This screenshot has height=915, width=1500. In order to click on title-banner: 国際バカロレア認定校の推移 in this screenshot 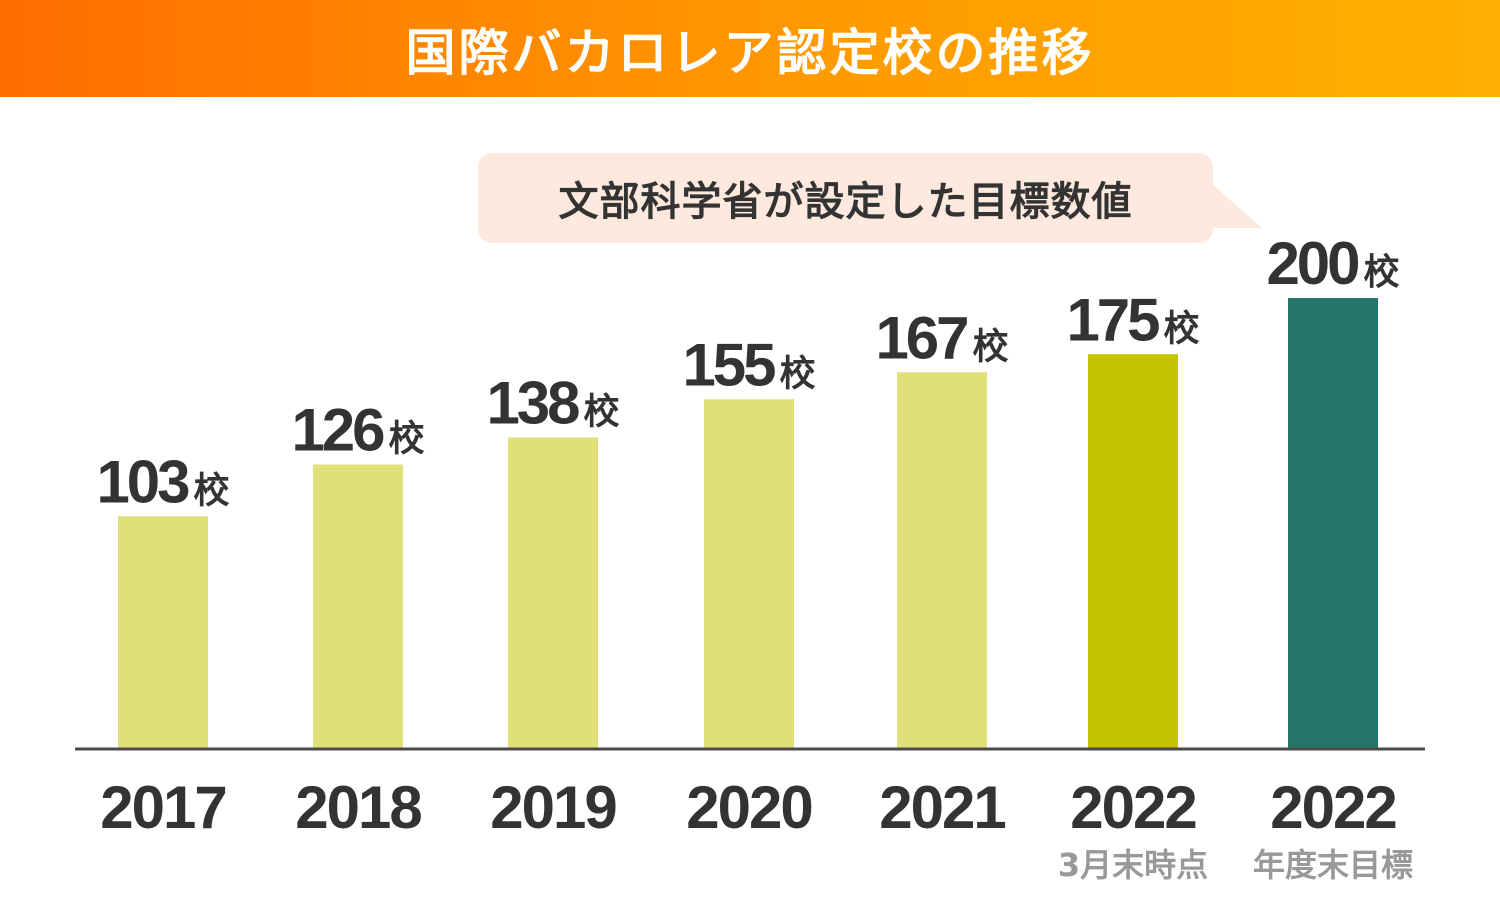, I will do `click(750, 48)`.